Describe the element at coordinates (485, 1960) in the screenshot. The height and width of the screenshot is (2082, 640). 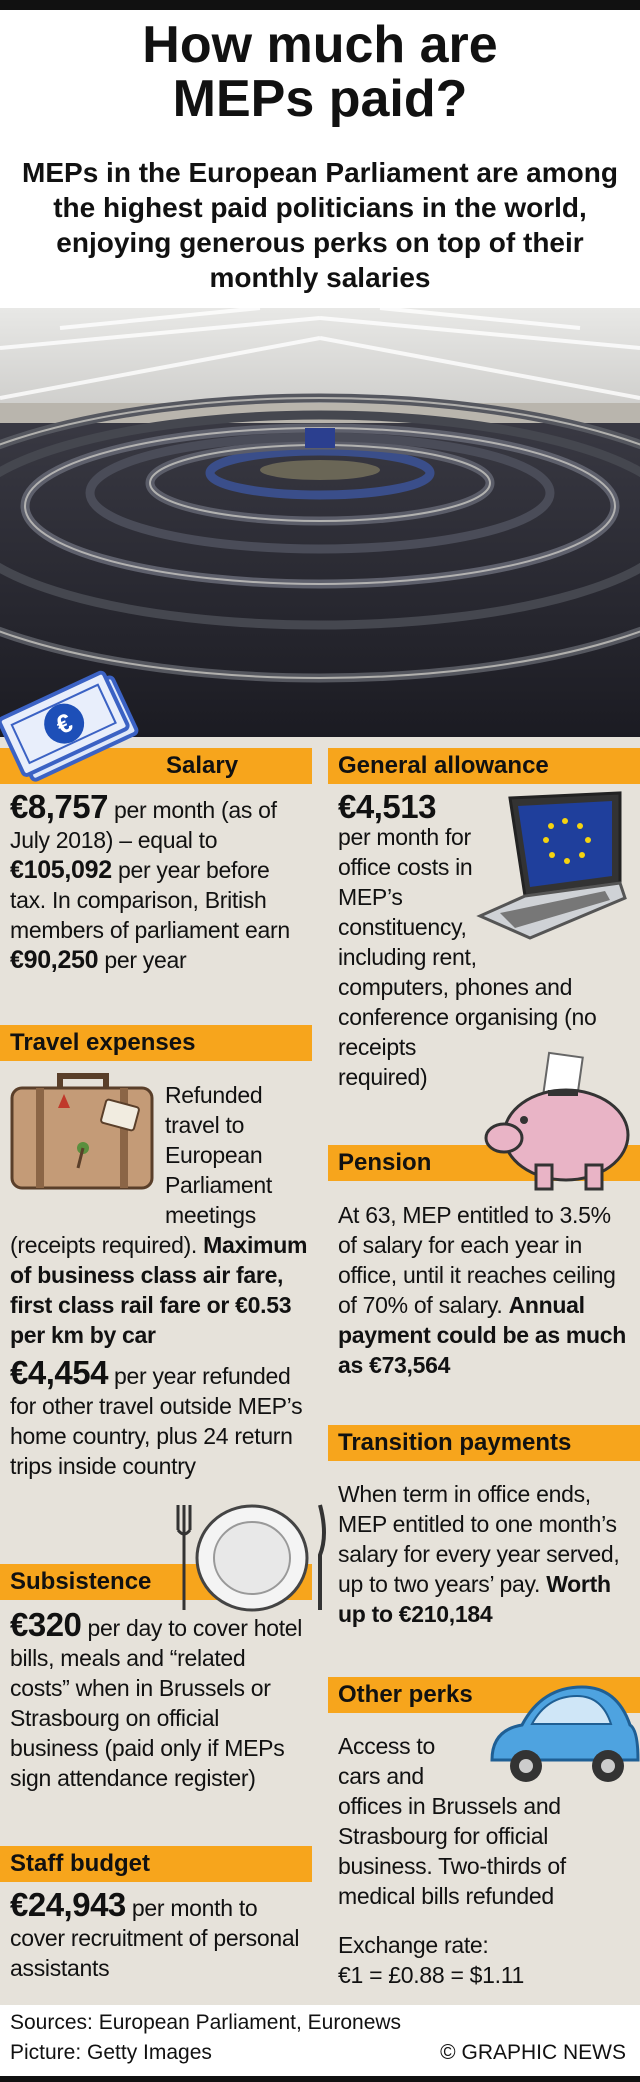
I see `exchange-rate: Exchange rate: €1 = £0.88 = $1.11` at that location.